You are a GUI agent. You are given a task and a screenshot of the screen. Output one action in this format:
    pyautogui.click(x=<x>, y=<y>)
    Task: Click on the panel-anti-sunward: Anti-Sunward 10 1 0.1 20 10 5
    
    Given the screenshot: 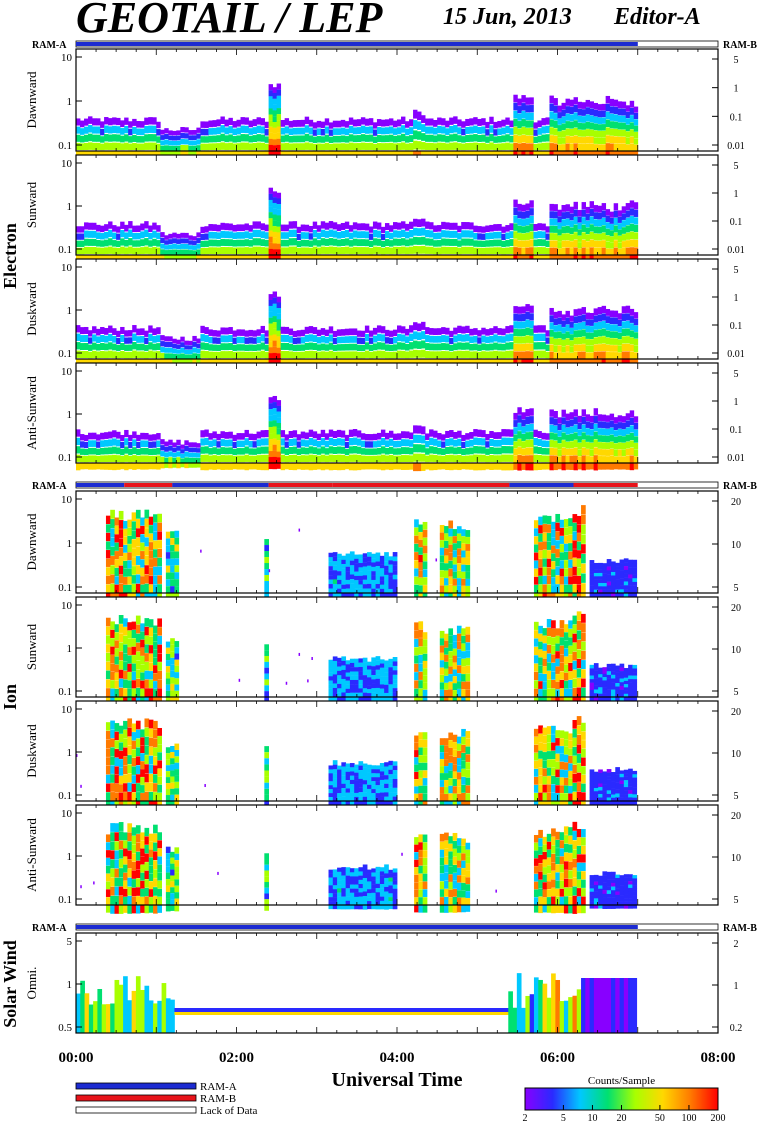 What is the action you would take?
    pyautogui.click(x=382, y=859)
    